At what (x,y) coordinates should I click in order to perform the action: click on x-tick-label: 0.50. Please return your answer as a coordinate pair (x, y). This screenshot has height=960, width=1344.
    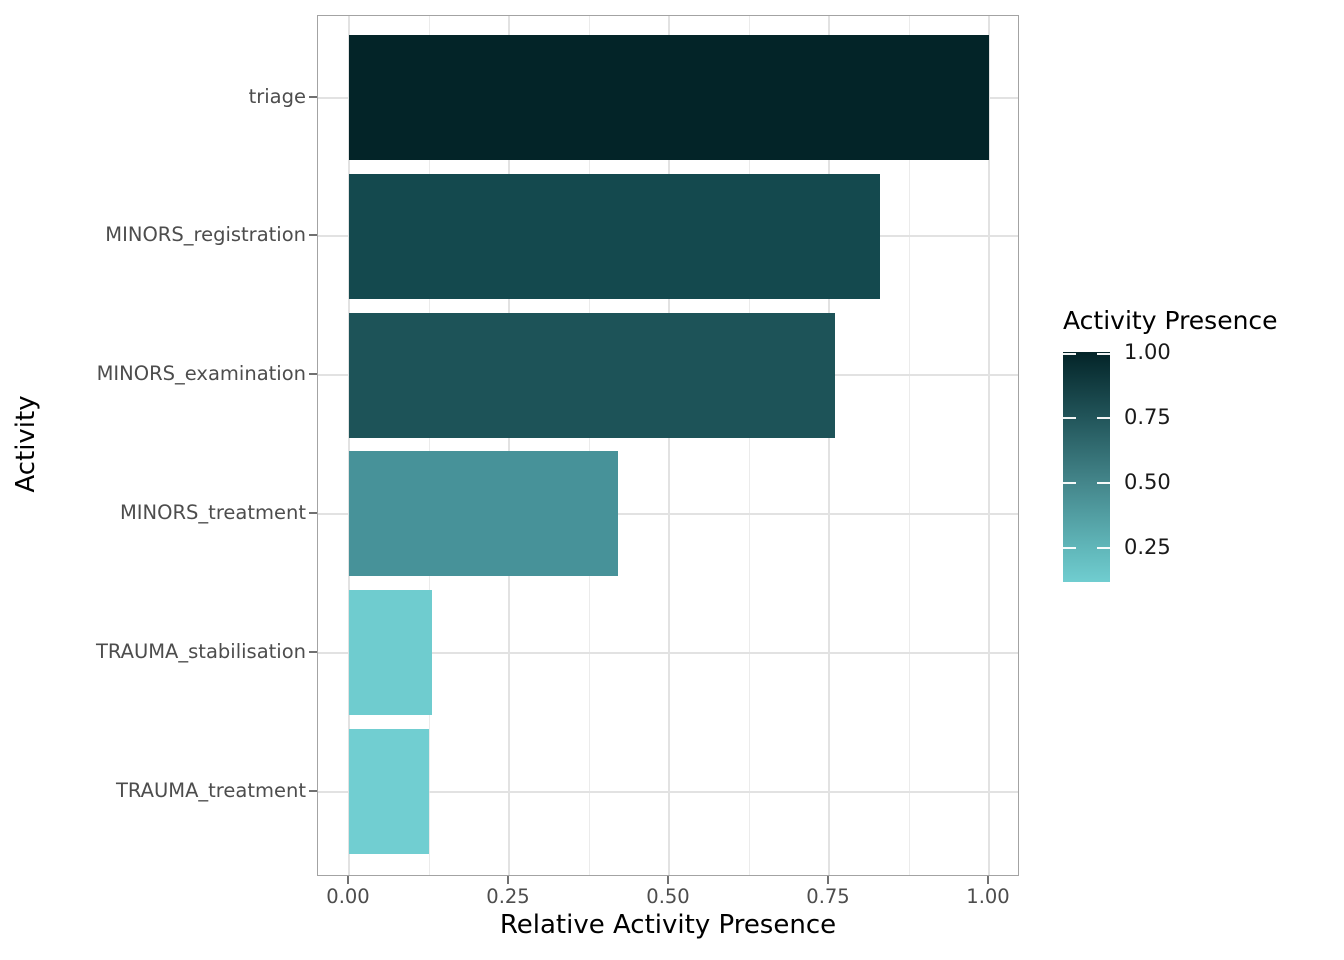
    Looking at the image, I should click on (668, 896).